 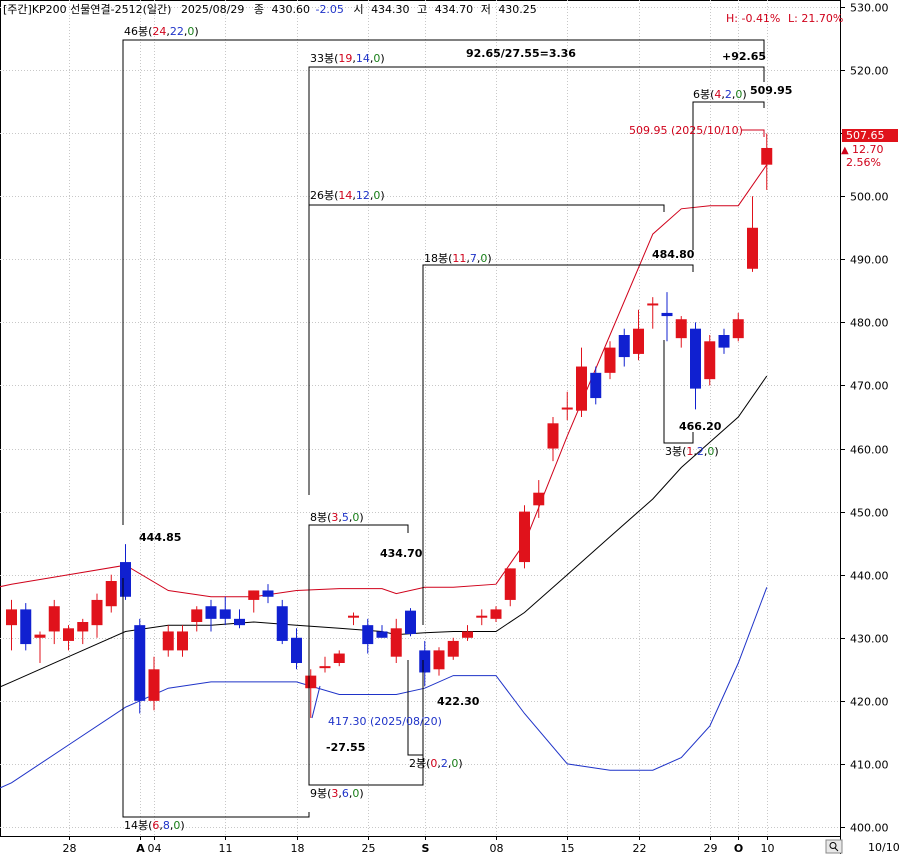 What do you see at coordinates (700, 426) in the screenshot?
I see `value-466-20: 466.20` at bounding box center [700, 426].